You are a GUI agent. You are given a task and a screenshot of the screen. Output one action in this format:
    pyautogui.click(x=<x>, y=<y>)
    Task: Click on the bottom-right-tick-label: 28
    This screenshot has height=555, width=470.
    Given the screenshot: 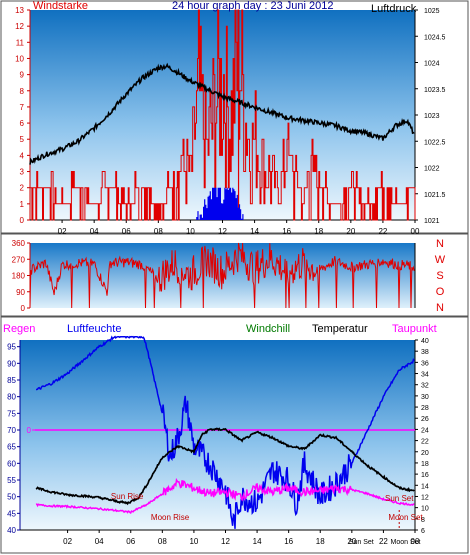 What is the action you would take?
    pyautogui.click(x=425, y=408)
    